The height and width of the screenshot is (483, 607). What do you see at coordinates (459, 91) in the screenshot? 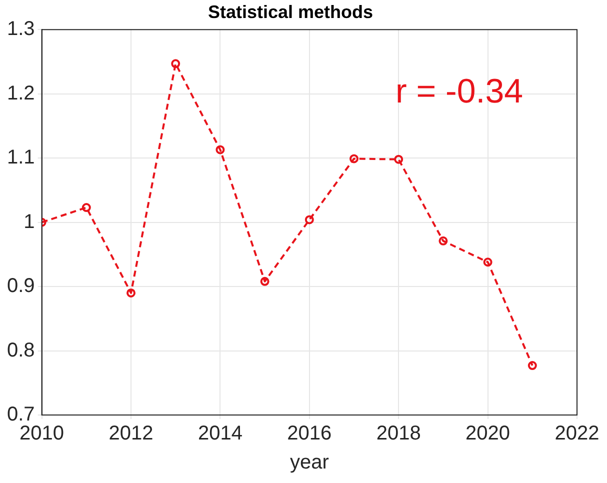
I see `annotation: r = -0.34` at bounding box center [459, 91].